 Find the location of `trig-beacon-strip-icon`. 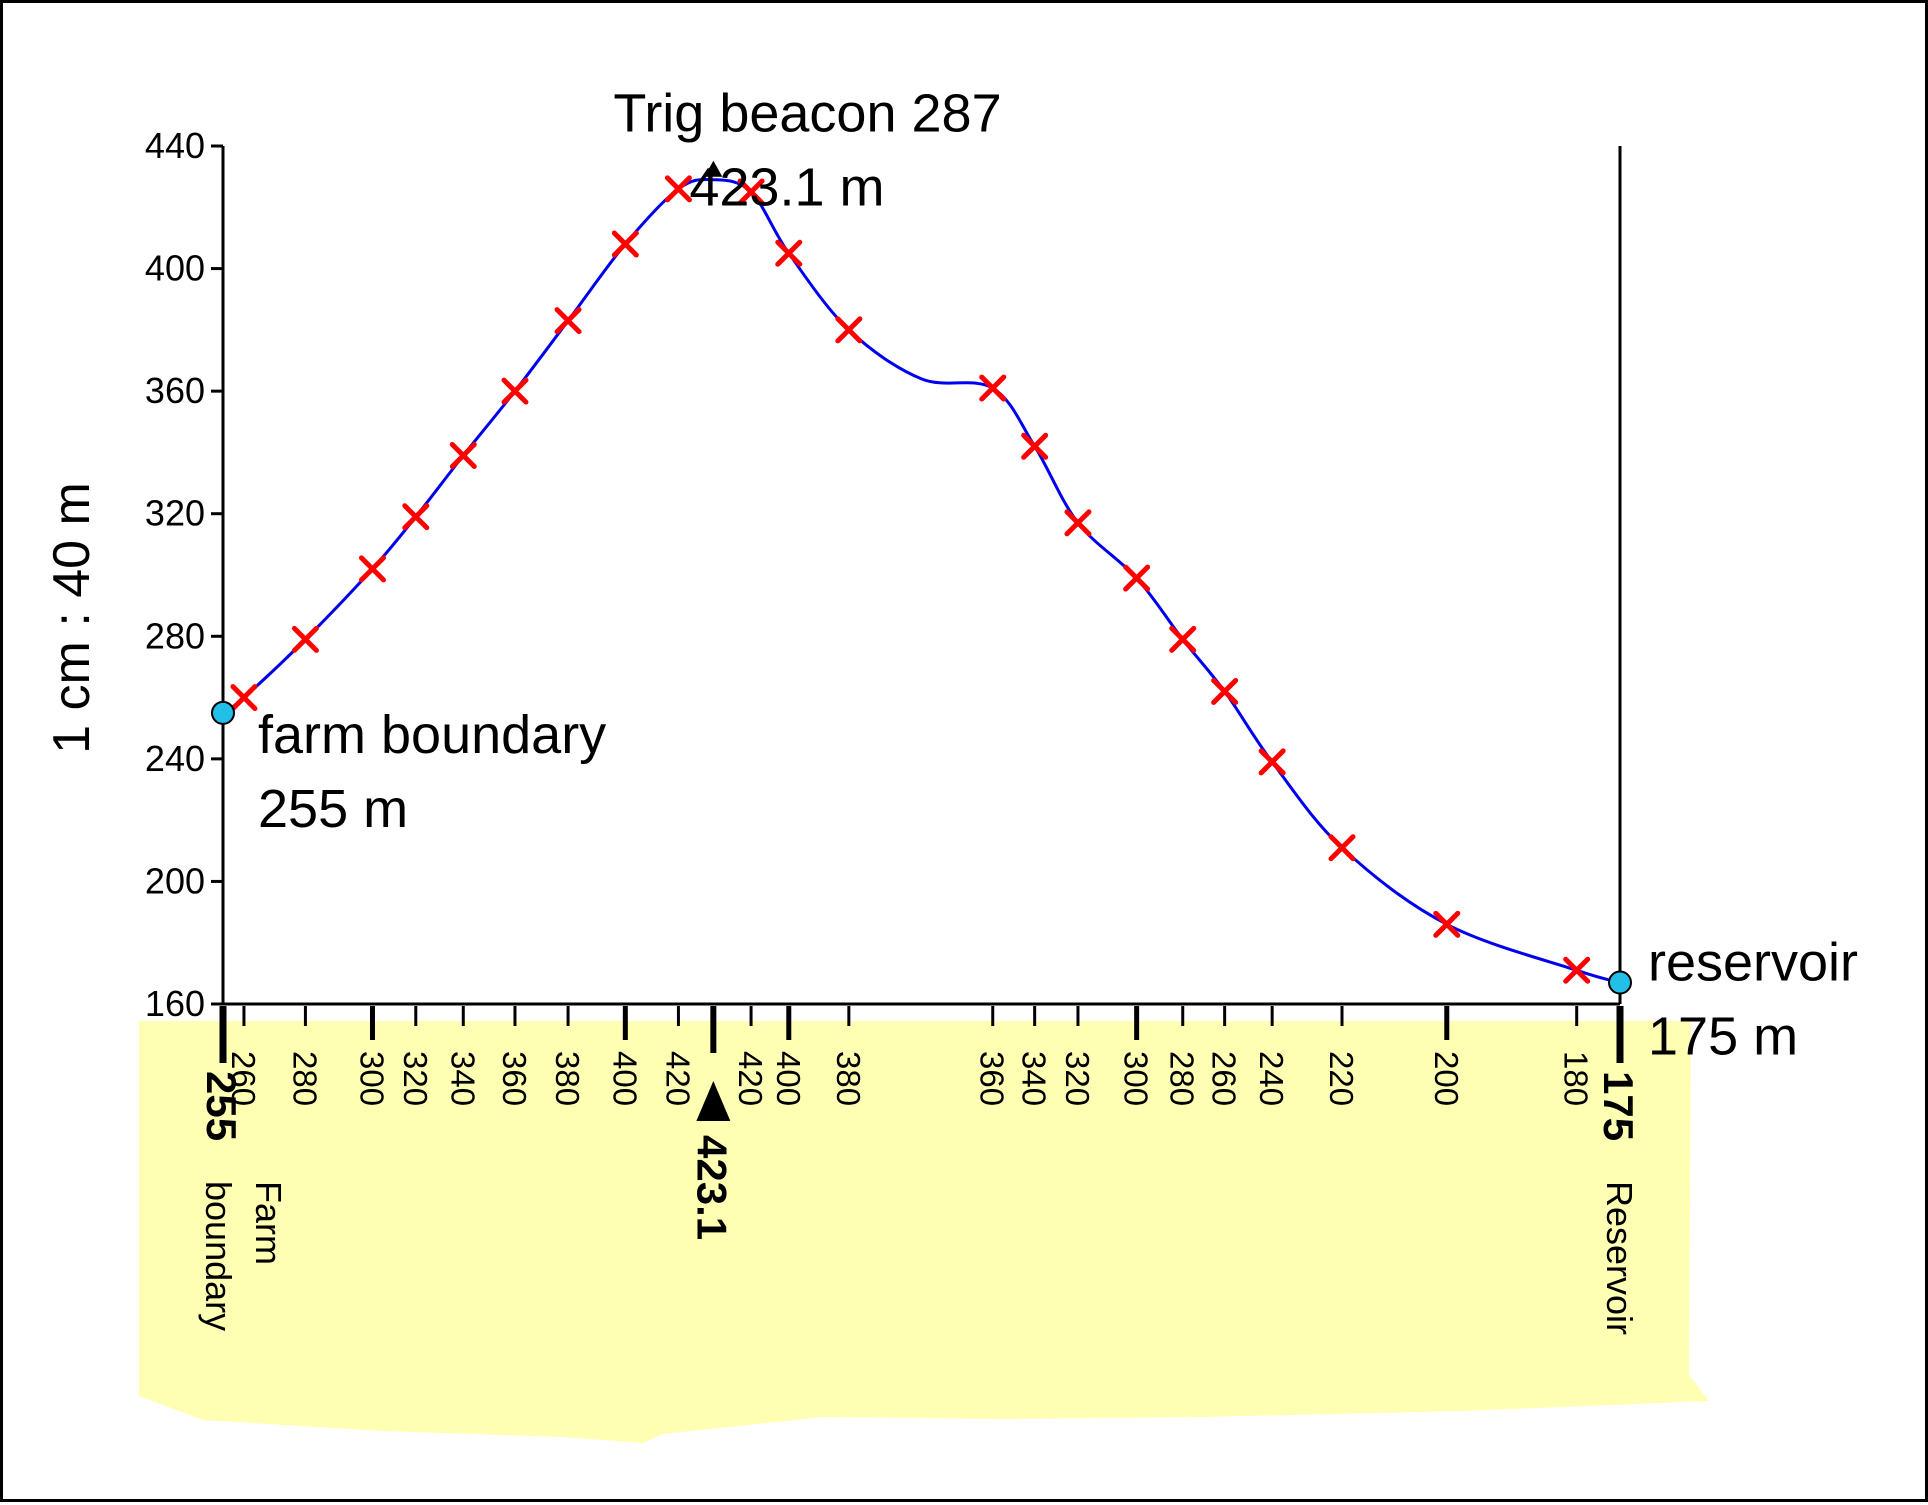

trig-beacon-strip-icon is located at coordinates (713, 1101).